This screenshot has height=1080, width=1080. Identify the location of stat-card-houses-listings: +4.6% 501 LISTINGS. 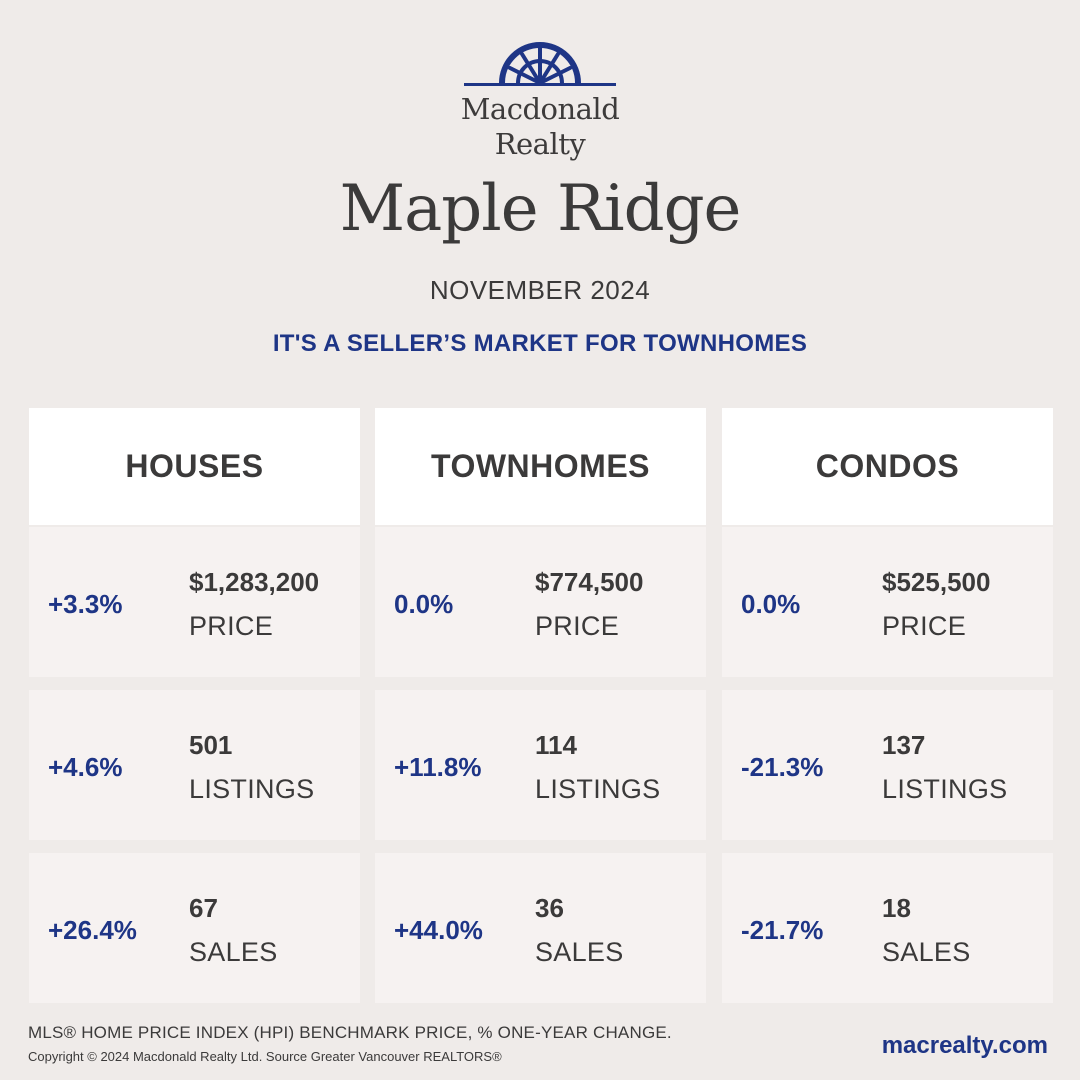
(194, 765).